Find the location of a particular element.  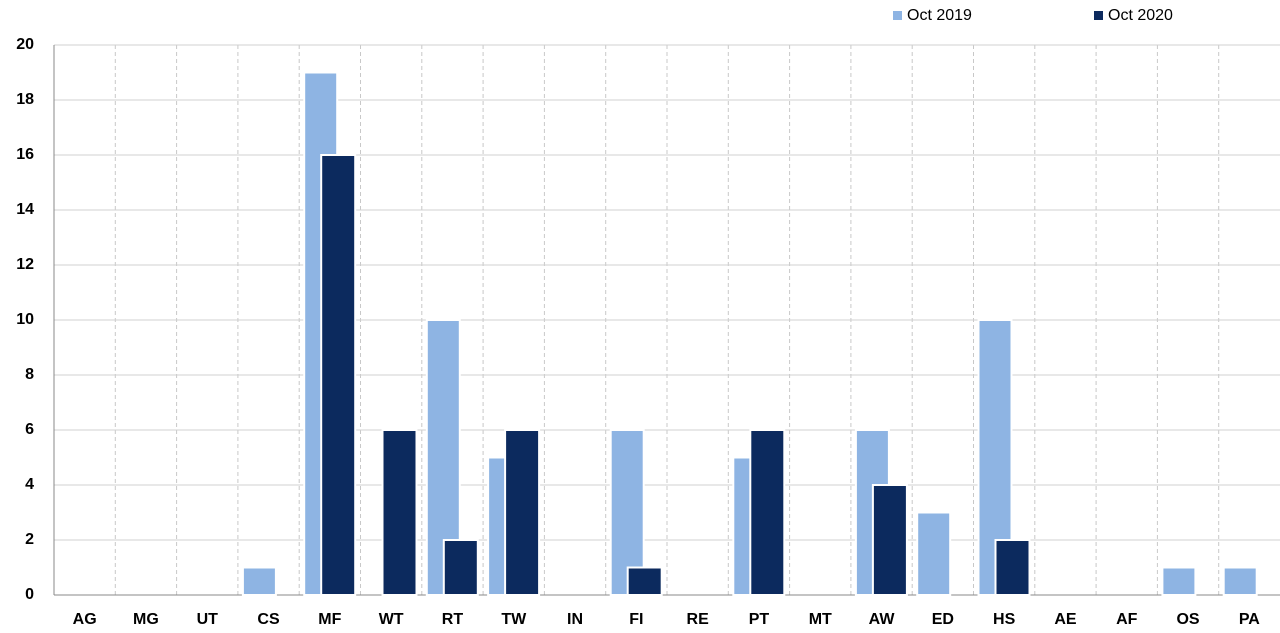

legend-label: Oct 2020 is located at coordinates (1140, 15).